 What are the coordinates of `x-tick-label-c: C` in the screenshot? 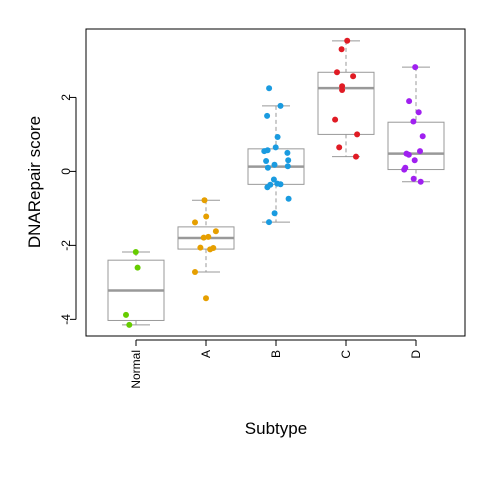 It's located at (346, 354).